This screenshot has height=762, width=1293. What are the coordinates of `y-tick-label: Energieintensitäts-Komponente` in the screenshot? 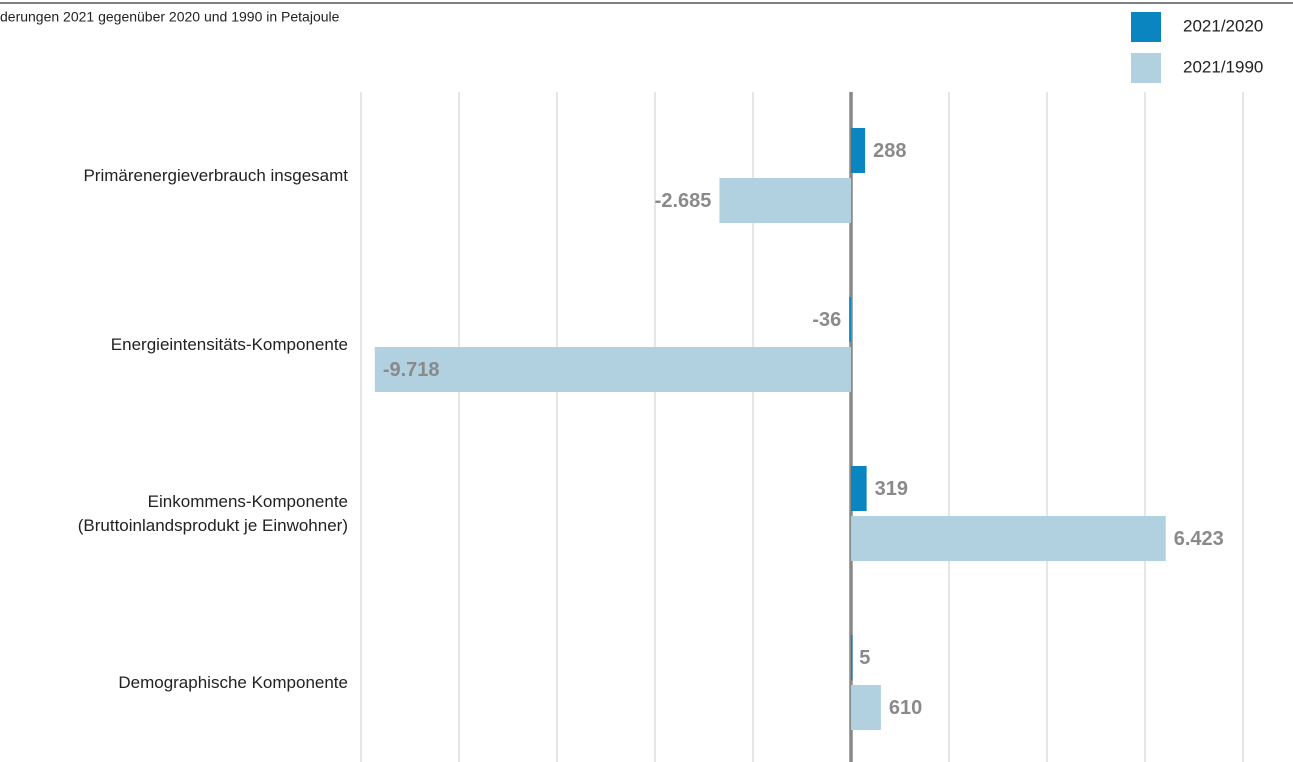 It's located at (229, 344).